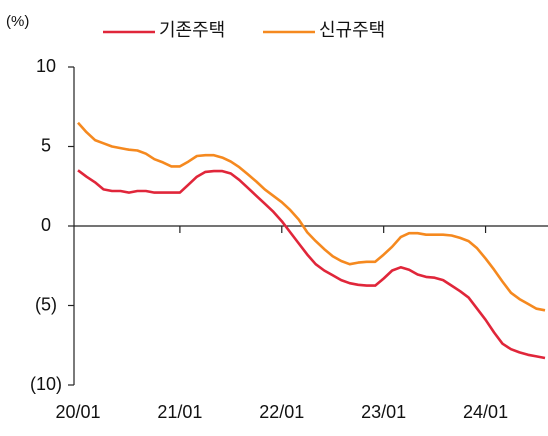 The image size is (548, 436). I want to click on y-tick-label: 5, so click(46, 145).